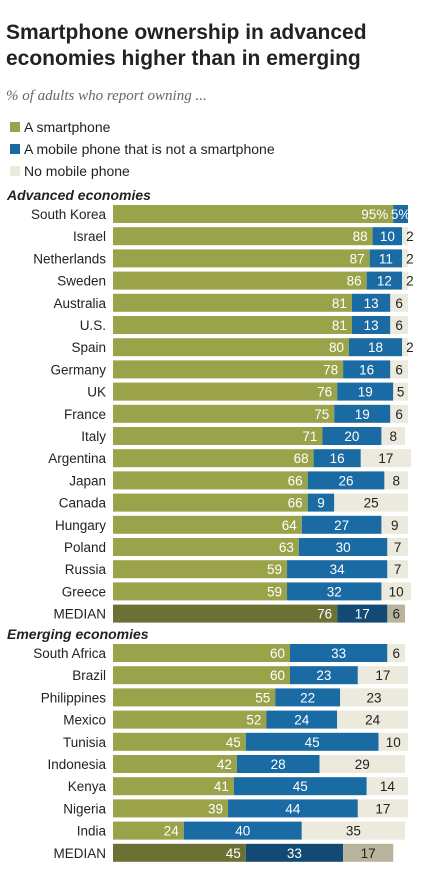  I want to click on row-0-argentina-bar-mobile, so click(337, 458).